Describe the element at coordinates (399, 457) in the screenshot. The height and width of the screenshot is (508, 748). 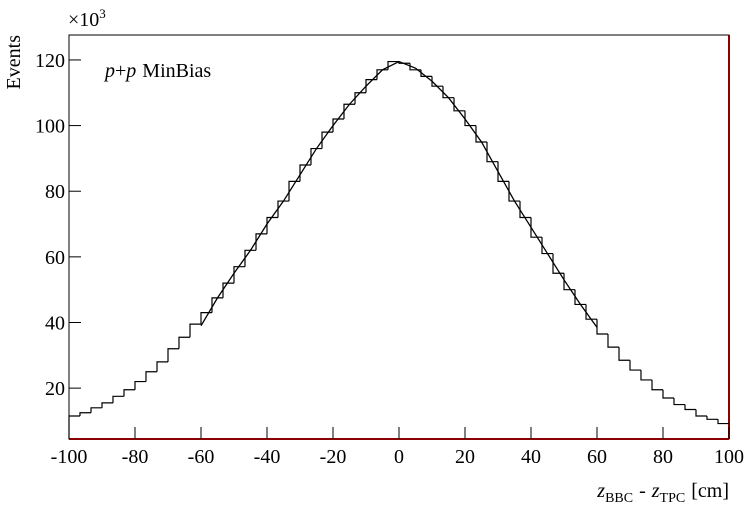
I see `x-tick-label: 0` at that location.